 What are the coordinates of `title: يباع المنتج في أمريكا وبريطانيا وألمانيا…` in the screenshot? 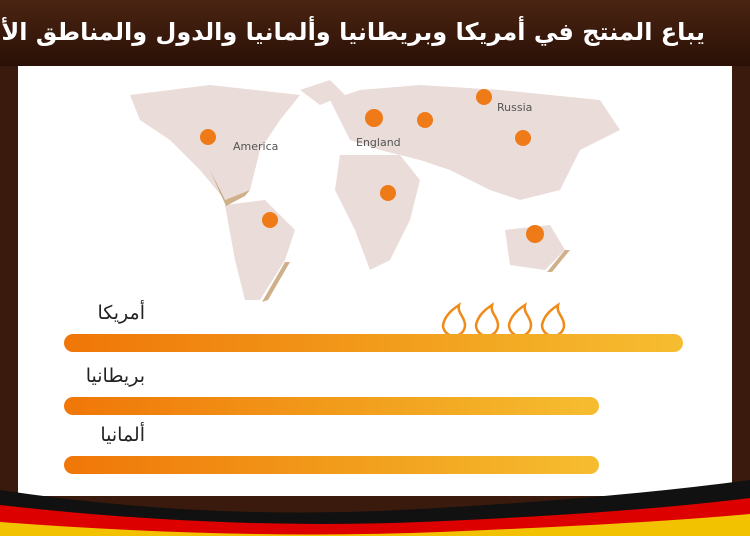 It's located at (352, 32).